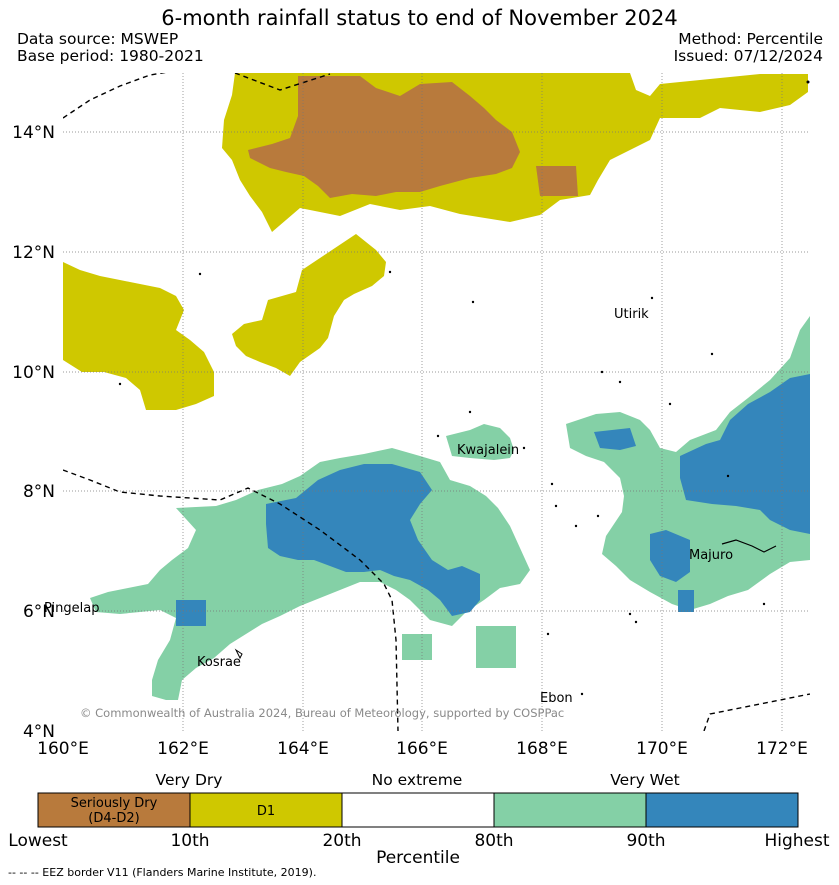 The height and width of the screenshot is (885, 839). I want to click on lon-label-172: 172°E, so click(782, 749).